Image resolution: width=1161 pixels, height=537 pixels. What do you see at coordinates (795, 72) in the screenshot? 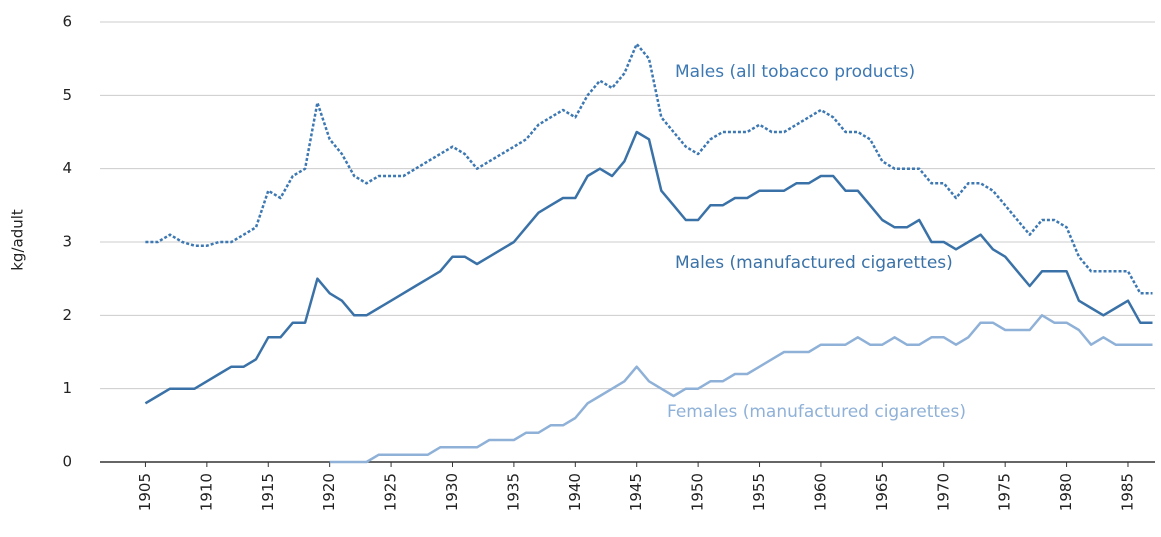
I see `series-label: Males (all tobacco products)` at bounding box center [795, 72].